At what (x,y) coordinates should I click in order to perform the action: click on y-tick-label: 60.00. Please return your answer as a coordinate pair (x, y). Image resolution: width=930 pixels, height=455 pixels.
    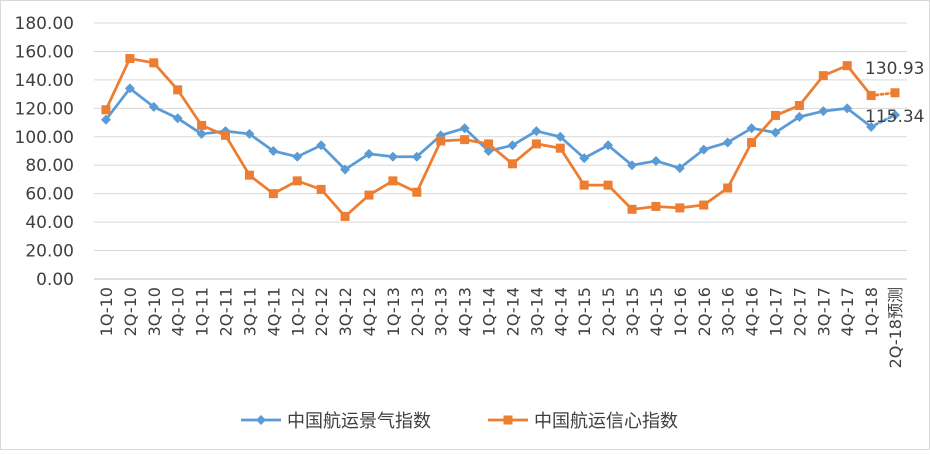
    Looking at the image, I should click on (49, 195).